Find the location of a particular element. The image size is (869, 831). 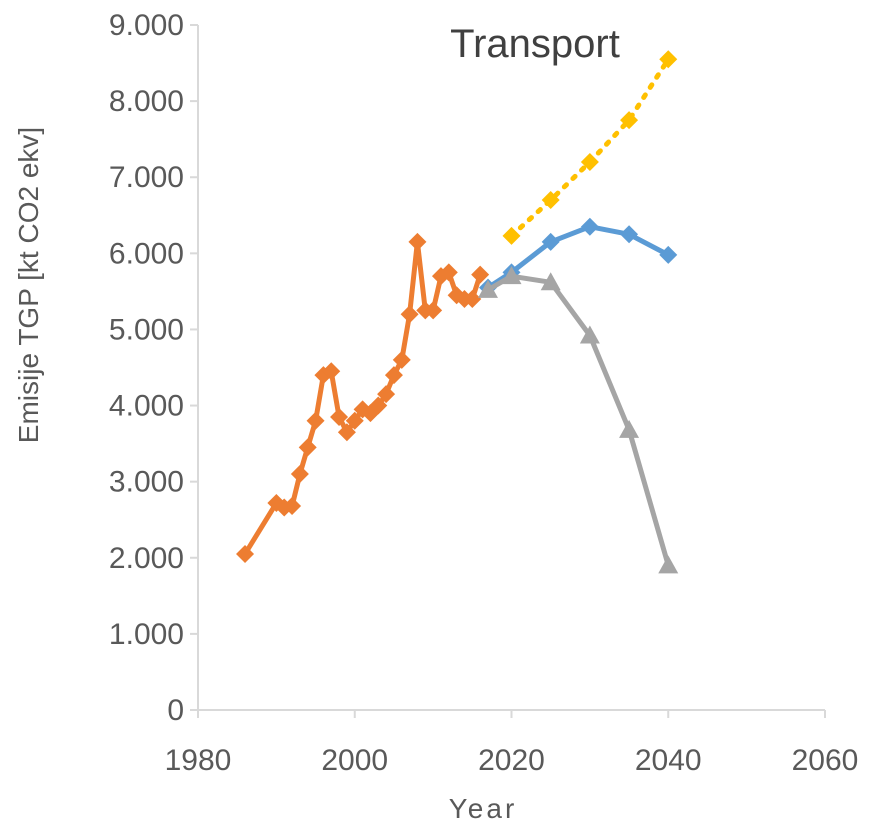

y-tick-label: 1.000 is located at coordinates (146, 634).